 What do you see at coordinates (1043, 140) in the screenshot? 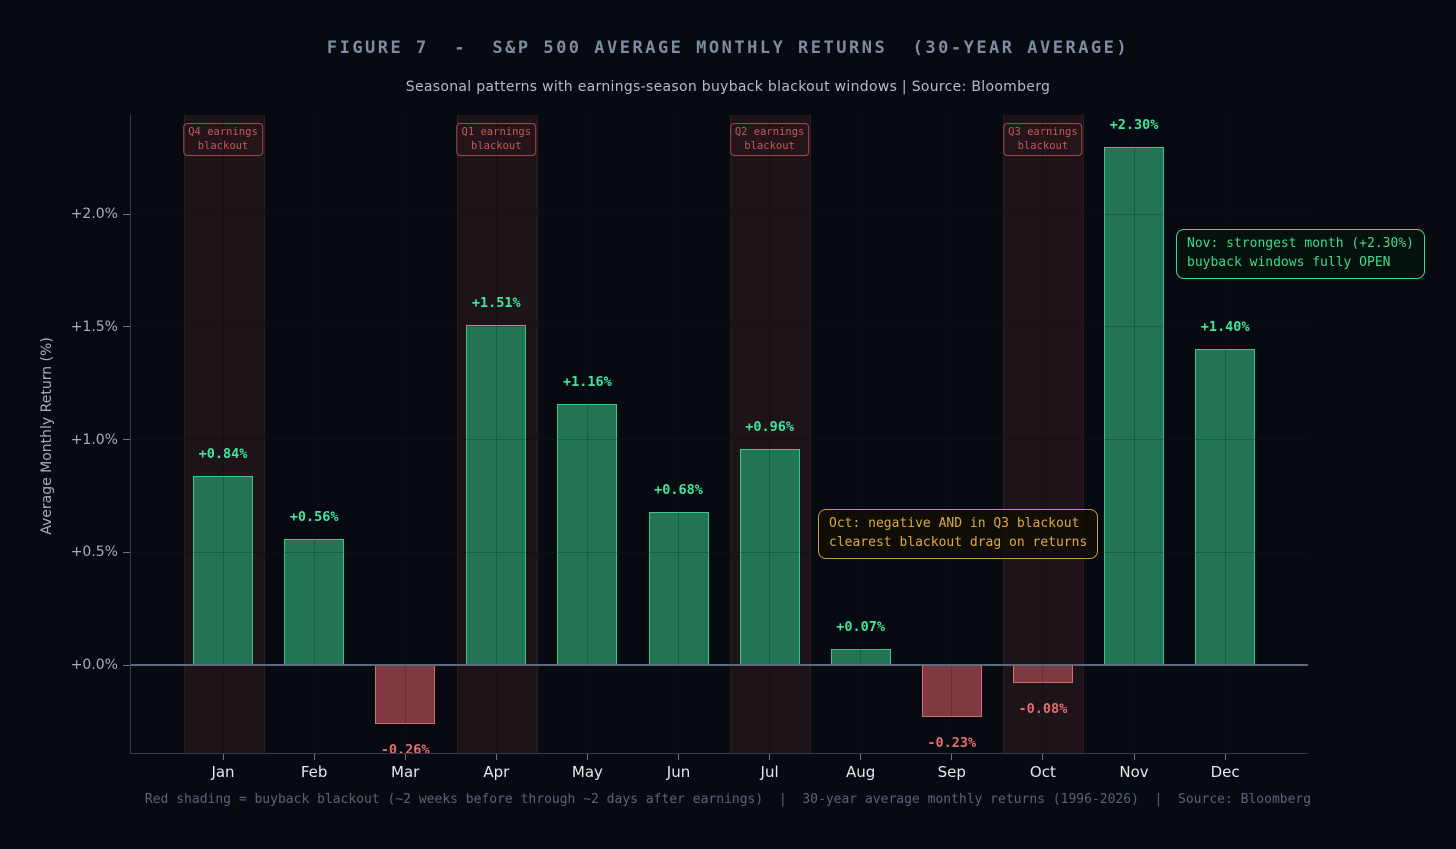
I see `blackout-label-q3: Q3 earnings blackout` at bounding box center [1043, 140].